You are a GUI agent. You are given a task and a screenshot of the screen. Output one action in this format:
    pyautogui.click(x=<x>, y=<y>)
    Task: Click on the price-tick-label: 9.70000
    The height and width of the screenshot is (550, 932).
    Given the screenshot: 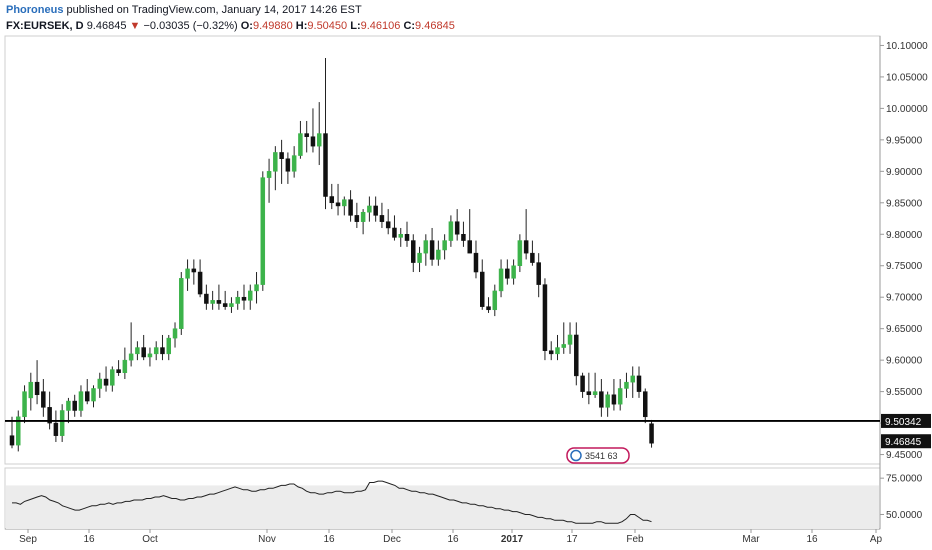 What is the action you would take?
    pyautogui.click(x=904, y=298)
    